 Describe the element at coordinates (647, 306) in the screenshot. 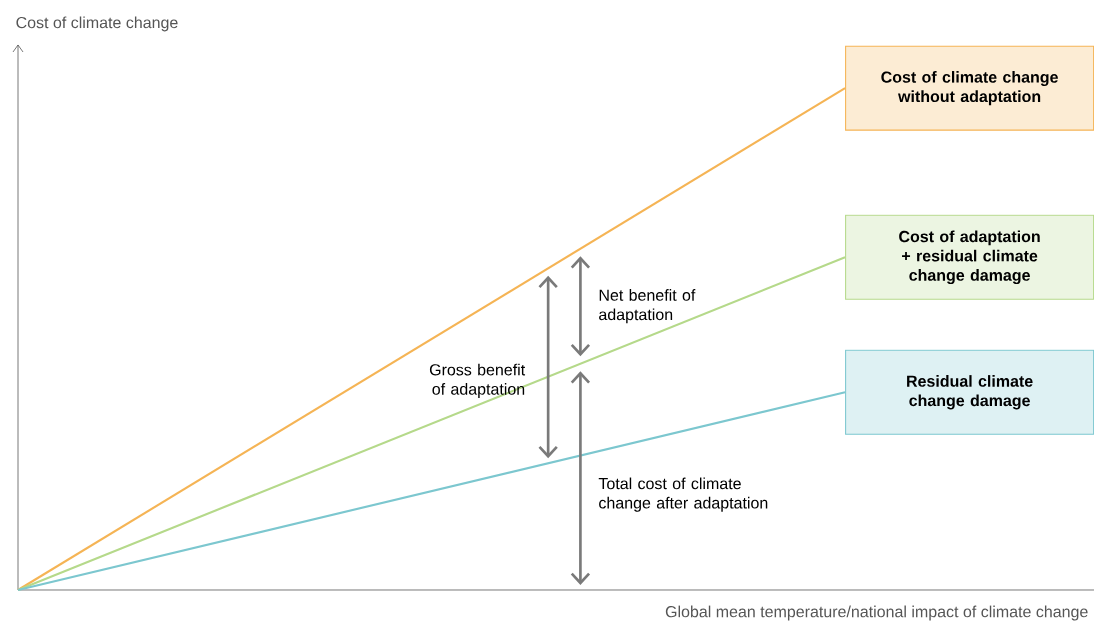

I see `annotation: Net benefit of adaptation` at that location.